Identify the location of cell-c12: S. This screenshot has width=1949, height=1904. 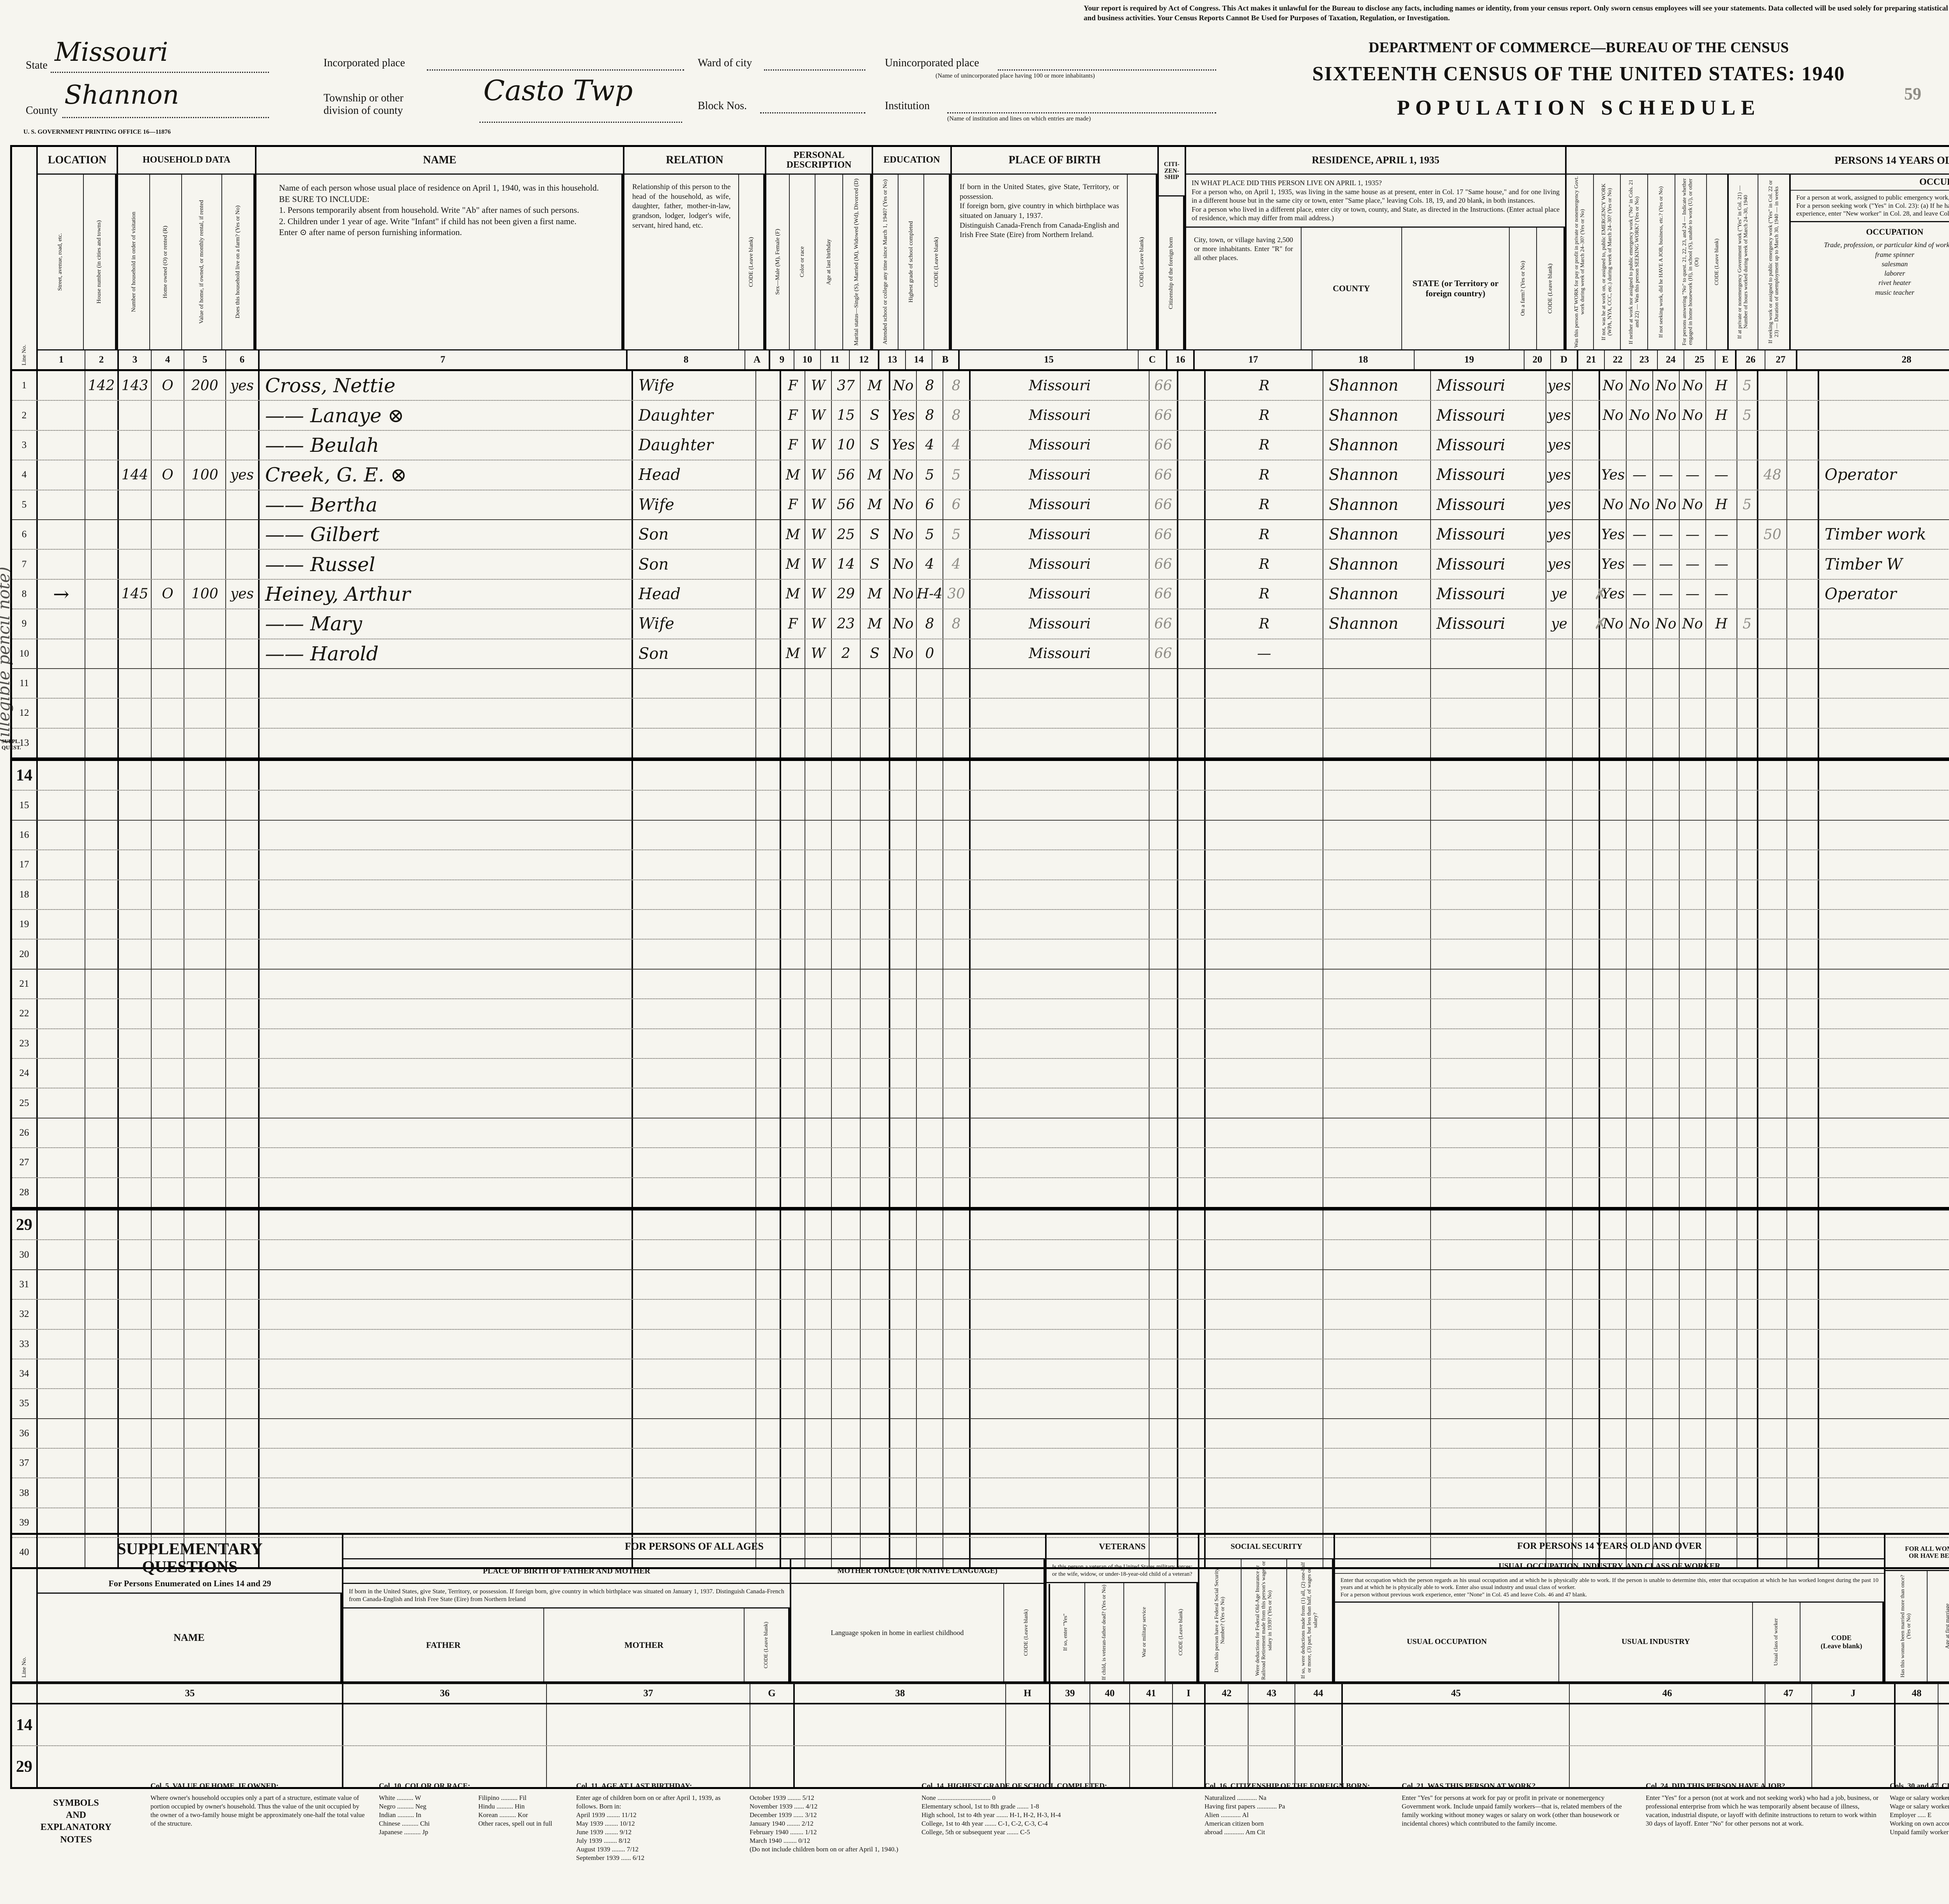
(875, 564).